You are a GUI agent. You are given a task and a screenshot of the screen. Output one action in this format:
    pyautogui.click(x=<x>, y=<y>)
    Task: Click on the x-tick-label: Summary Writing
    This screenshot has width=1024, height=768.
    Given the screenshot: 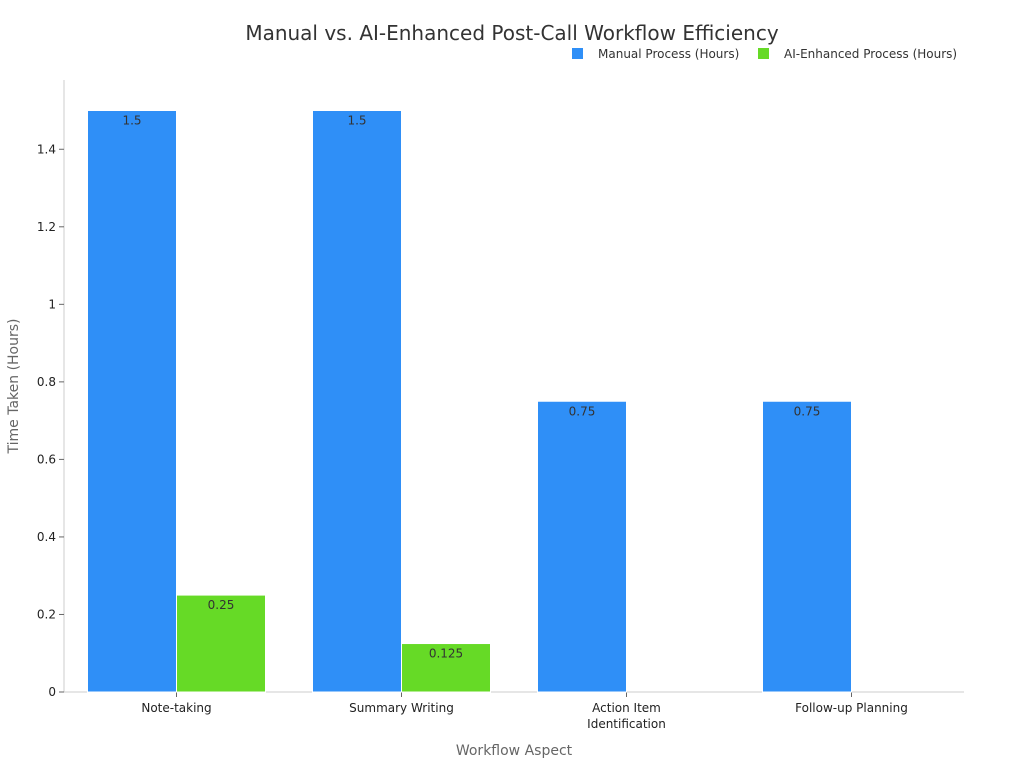 What is the action you would take?
    pyautogui.click(x=401, y=708)
    